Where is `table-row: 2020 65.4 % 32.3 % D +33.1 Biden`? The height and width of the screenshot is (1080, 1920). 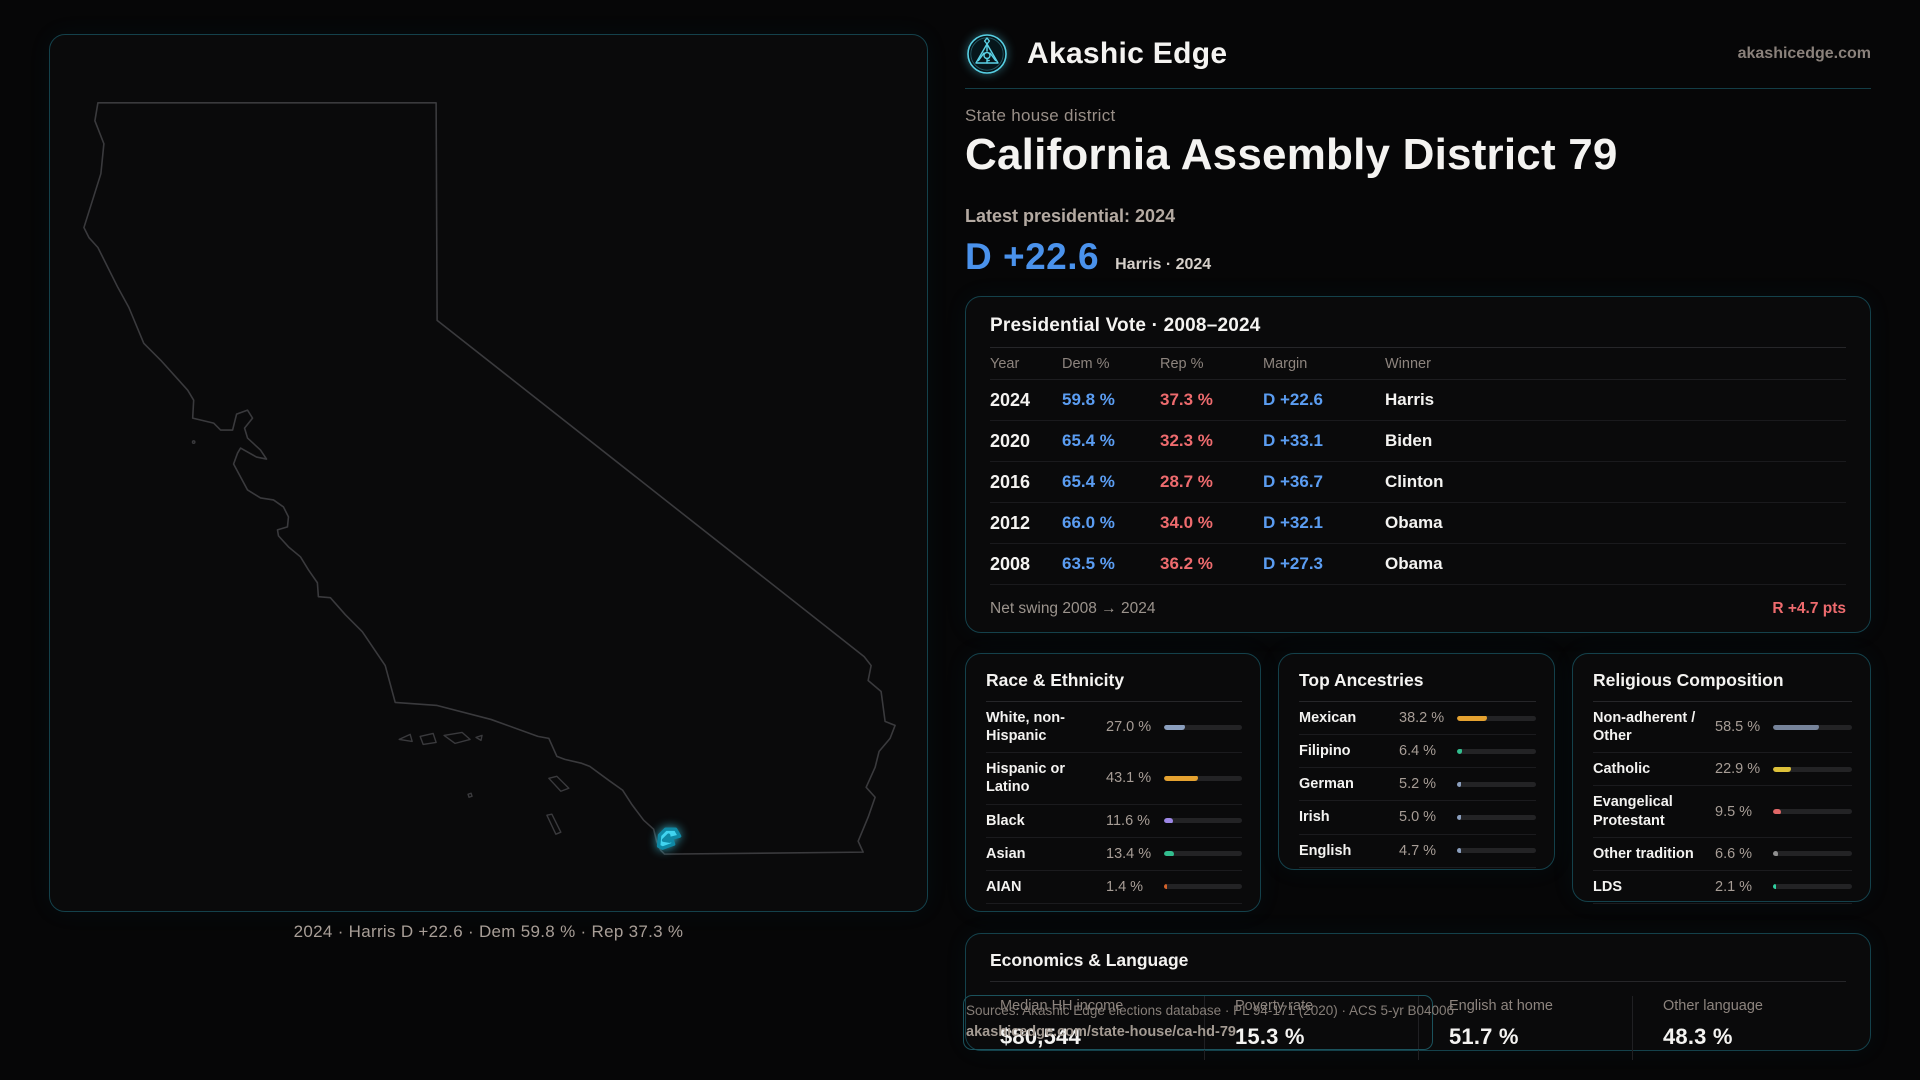
table-row: 2020 65.4 % 32.3 % D +33.1 Biden is located at coordinates (1418, 441).